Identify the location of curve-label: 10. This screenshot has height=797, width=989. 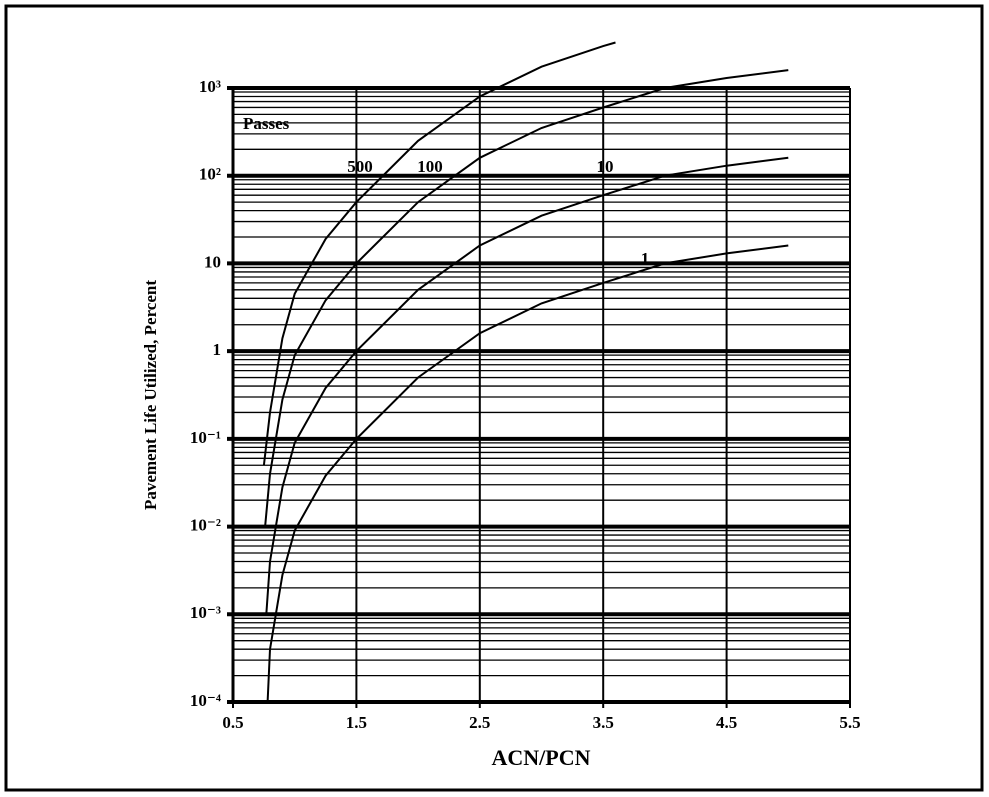
(605, 166).